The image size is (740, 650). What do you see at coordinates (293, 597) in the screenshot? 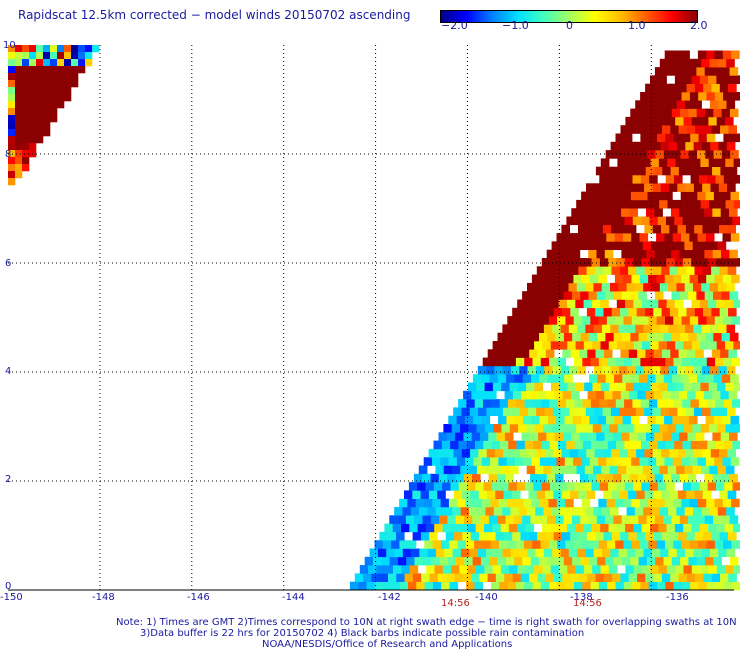
I see `lon-label: -144` at bounding box center [293, 597].